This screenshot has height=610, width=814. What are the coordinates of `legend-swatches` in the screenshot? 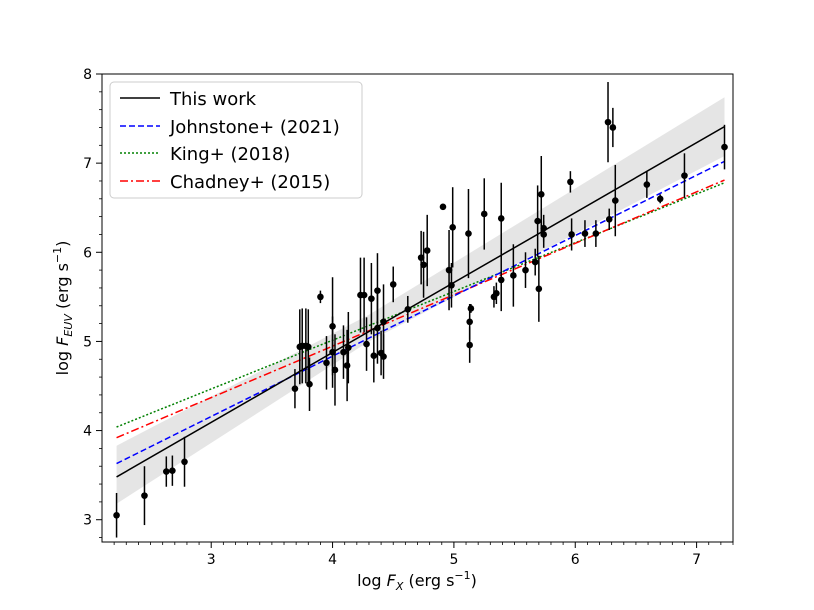 It's located at (140, 139).